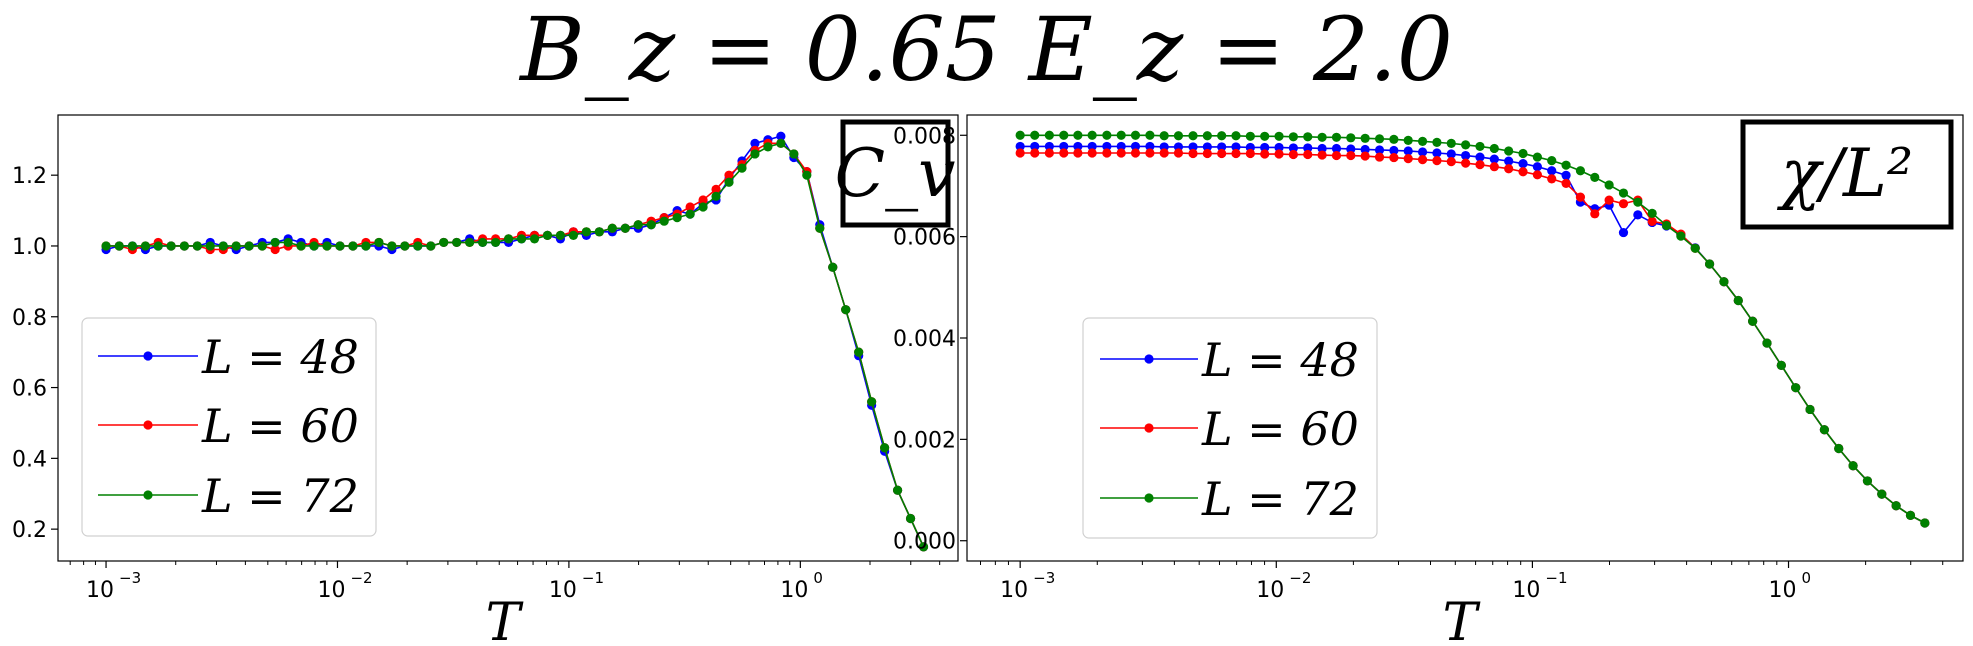  What do you see at coordinates (895, 173) in the screenshot?
I see `panel-label-box` at bounding box center [895, 173].